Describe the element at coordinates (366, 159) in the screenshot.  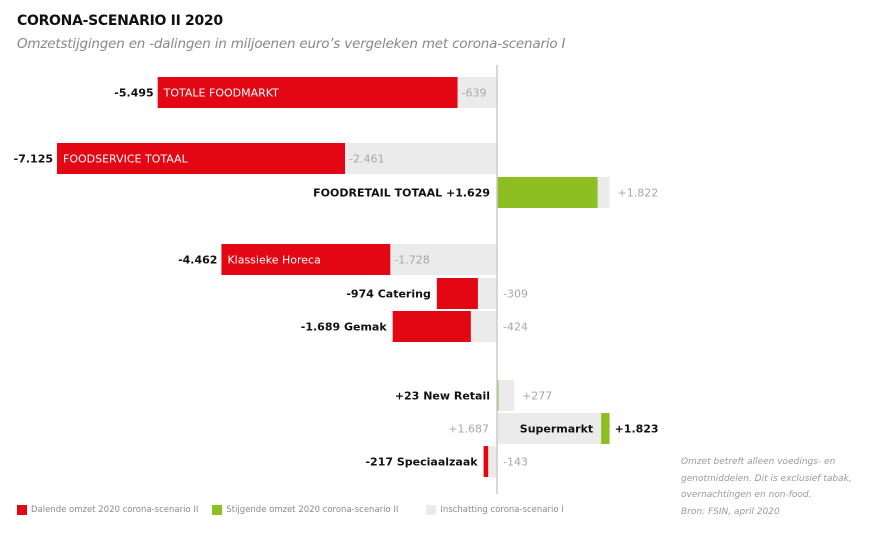
I see `value-label-scenario-1: -2.461` at that location.